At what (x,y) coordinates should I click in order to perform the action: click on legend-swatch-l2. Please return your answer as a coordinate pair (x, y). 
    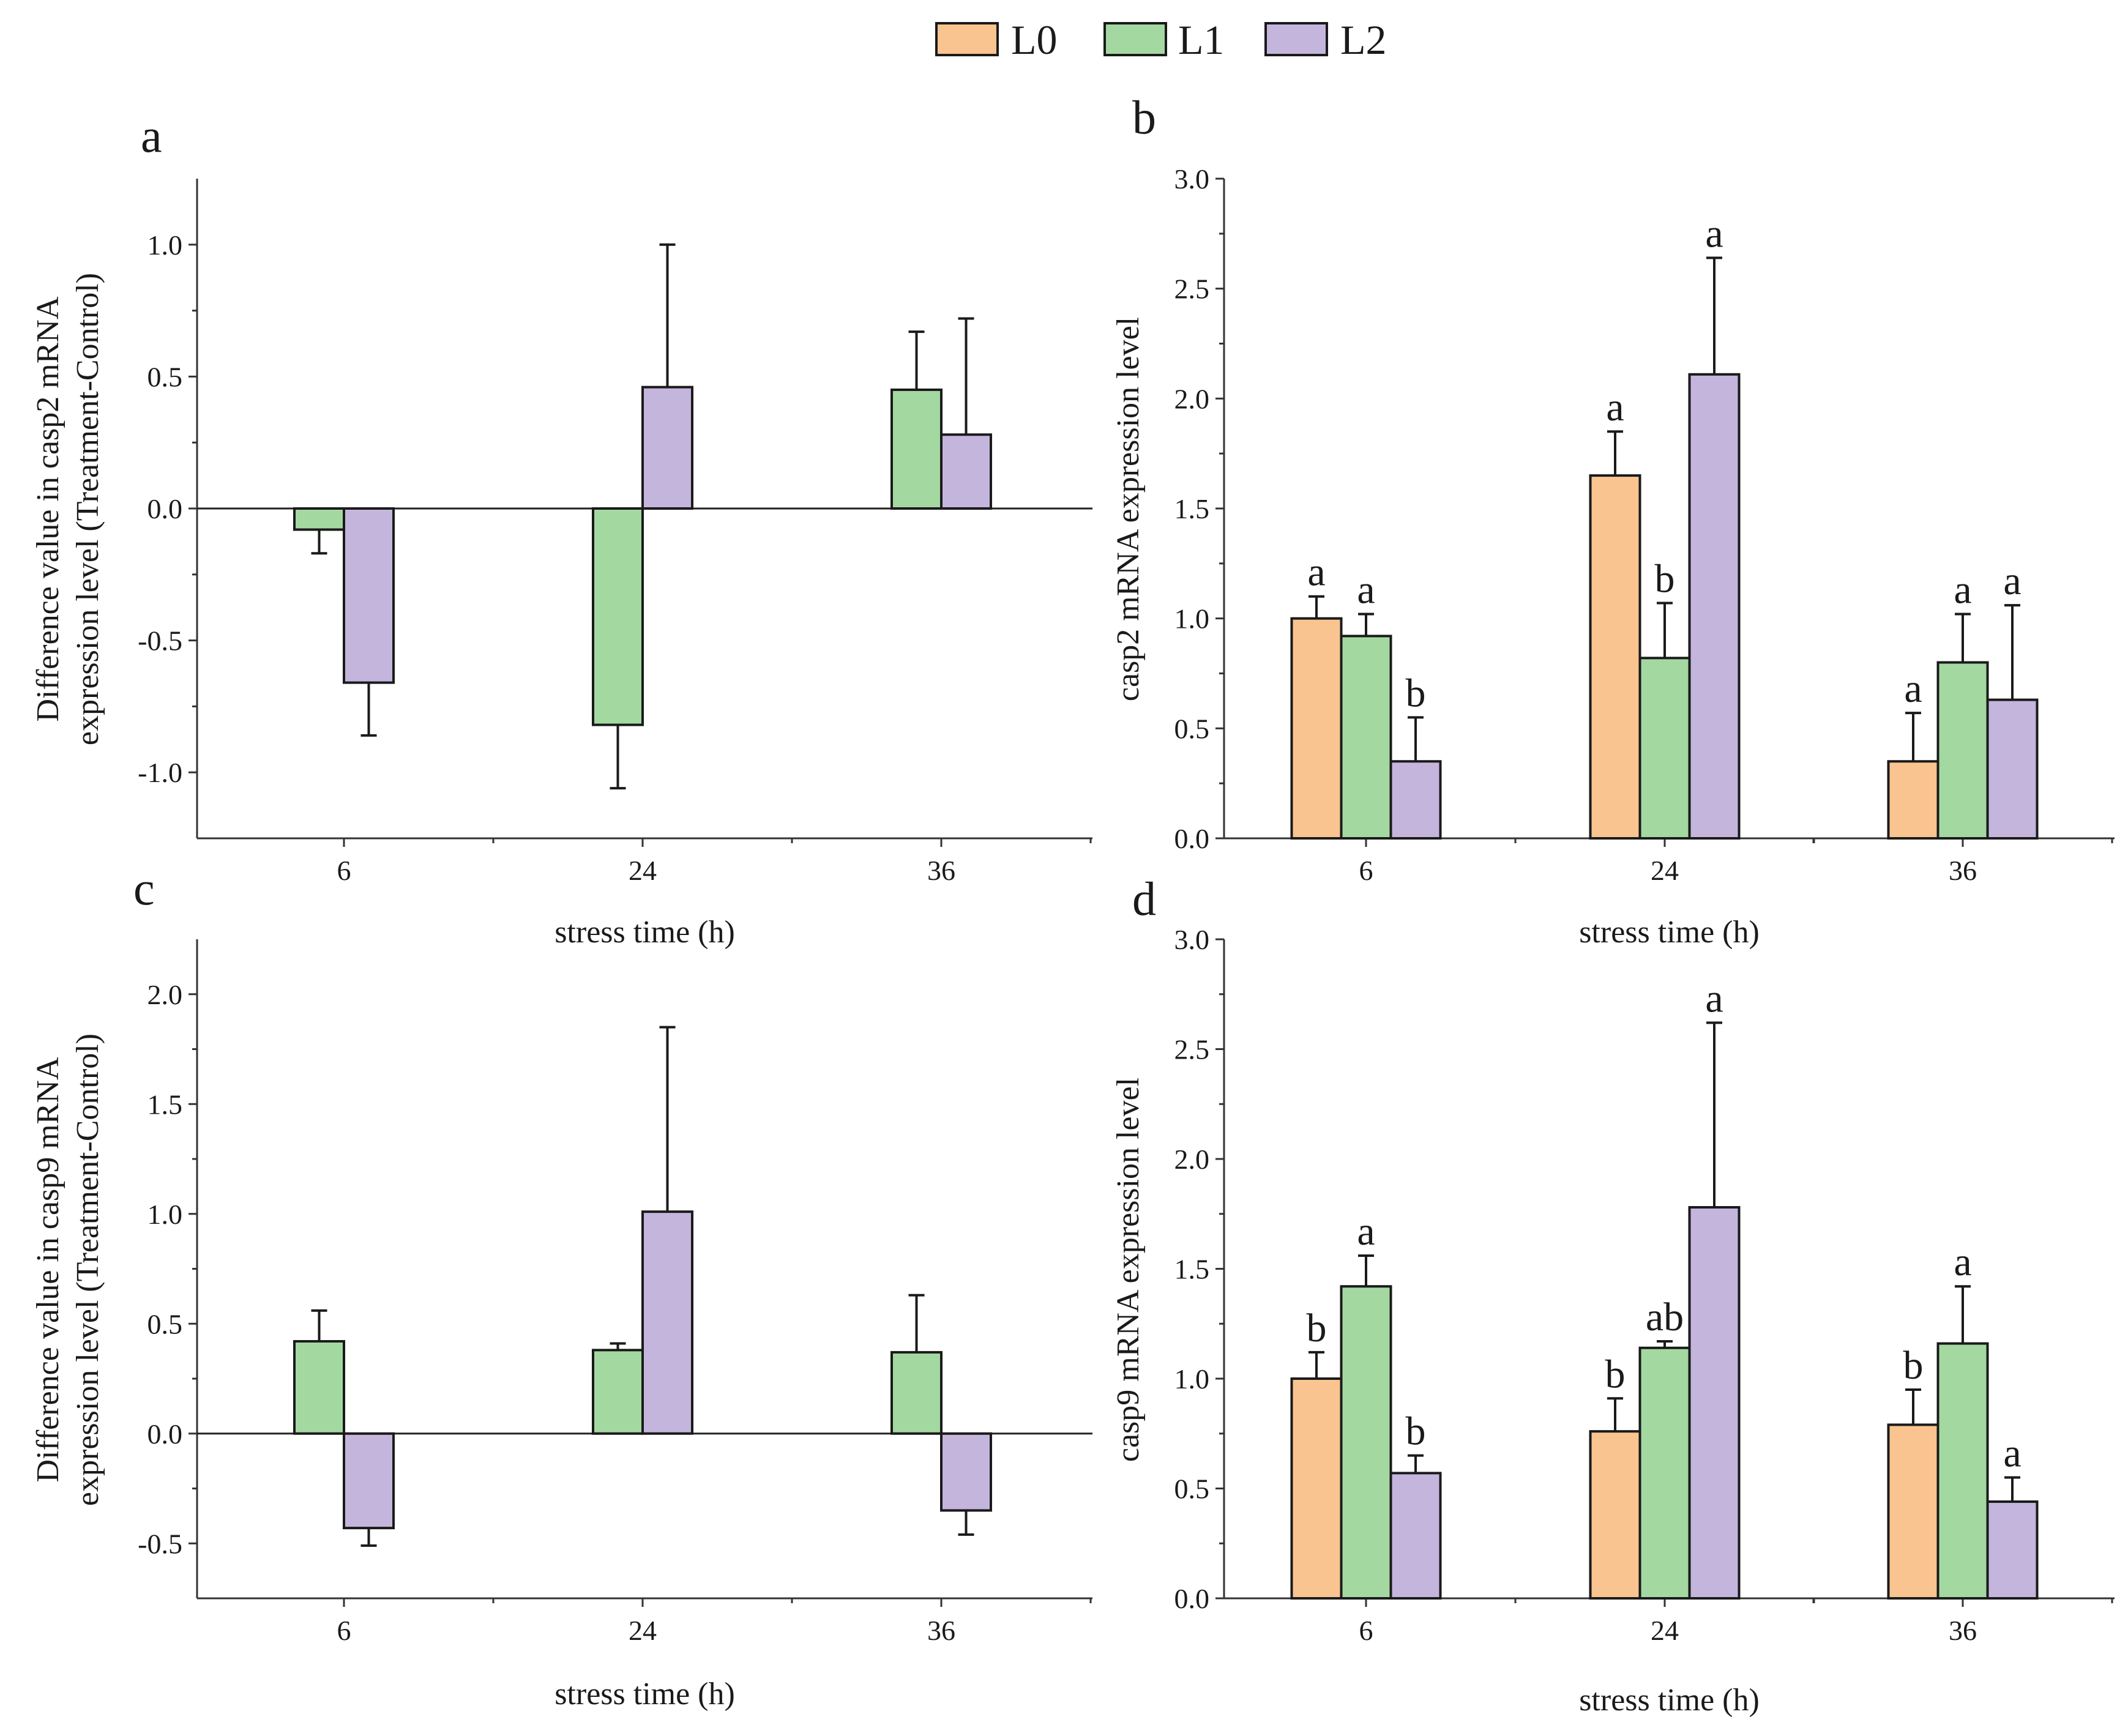
    Looking at the image, I should click on (1296, 39).